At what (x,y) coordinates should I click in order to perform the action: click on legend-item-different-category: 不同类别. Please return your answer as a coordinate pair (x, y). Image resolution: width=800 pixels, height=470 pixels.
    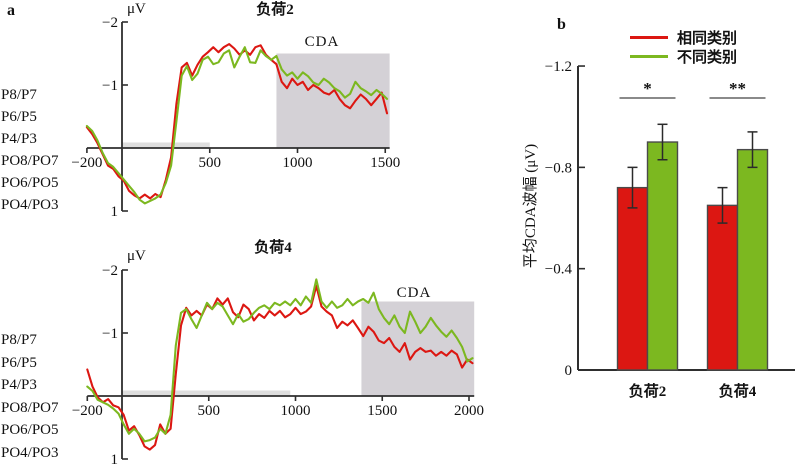
    Looking at the image, I should click on (683, 56).